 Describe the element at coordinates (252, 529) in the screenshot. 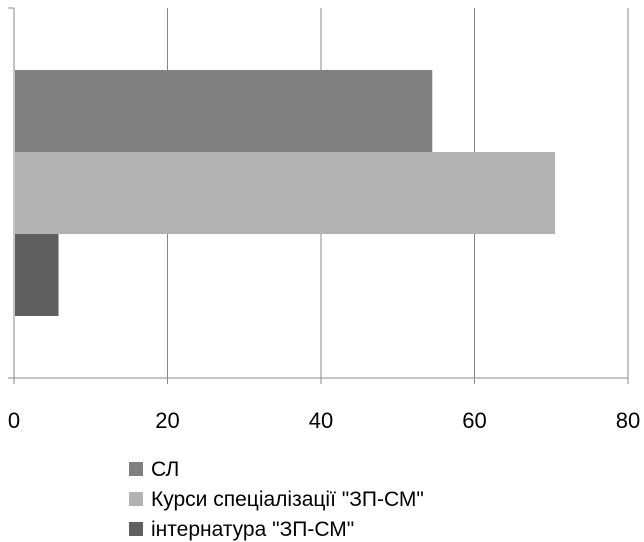

I see `legend-label-3: інтернатура "ЗП-СМ"` at that location.